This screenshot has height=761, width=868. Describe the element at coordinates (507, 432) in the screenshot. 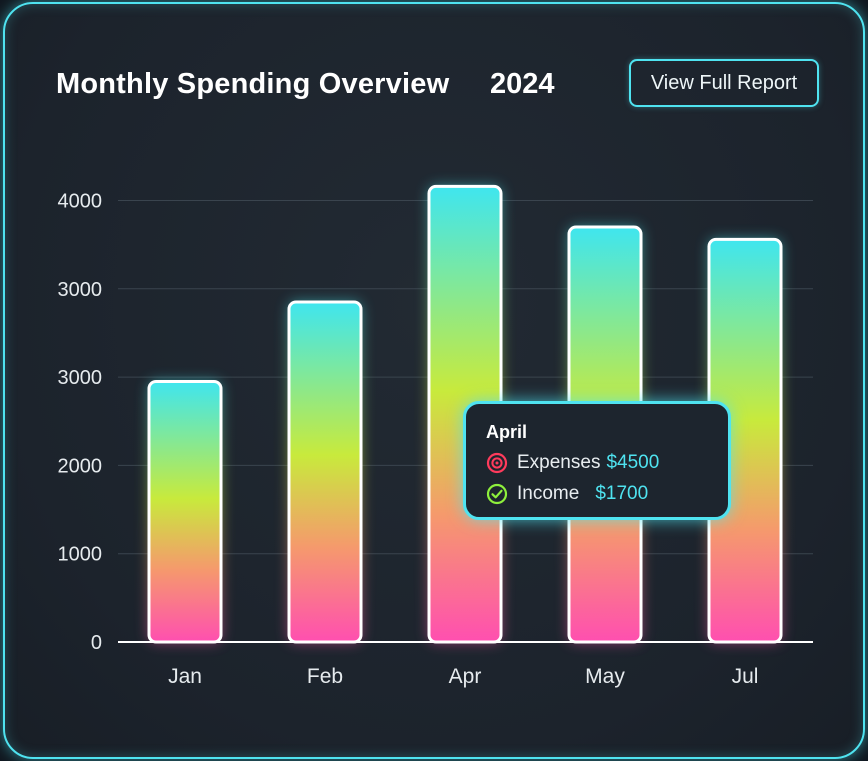

I see `tooltip-title: April` at that location.